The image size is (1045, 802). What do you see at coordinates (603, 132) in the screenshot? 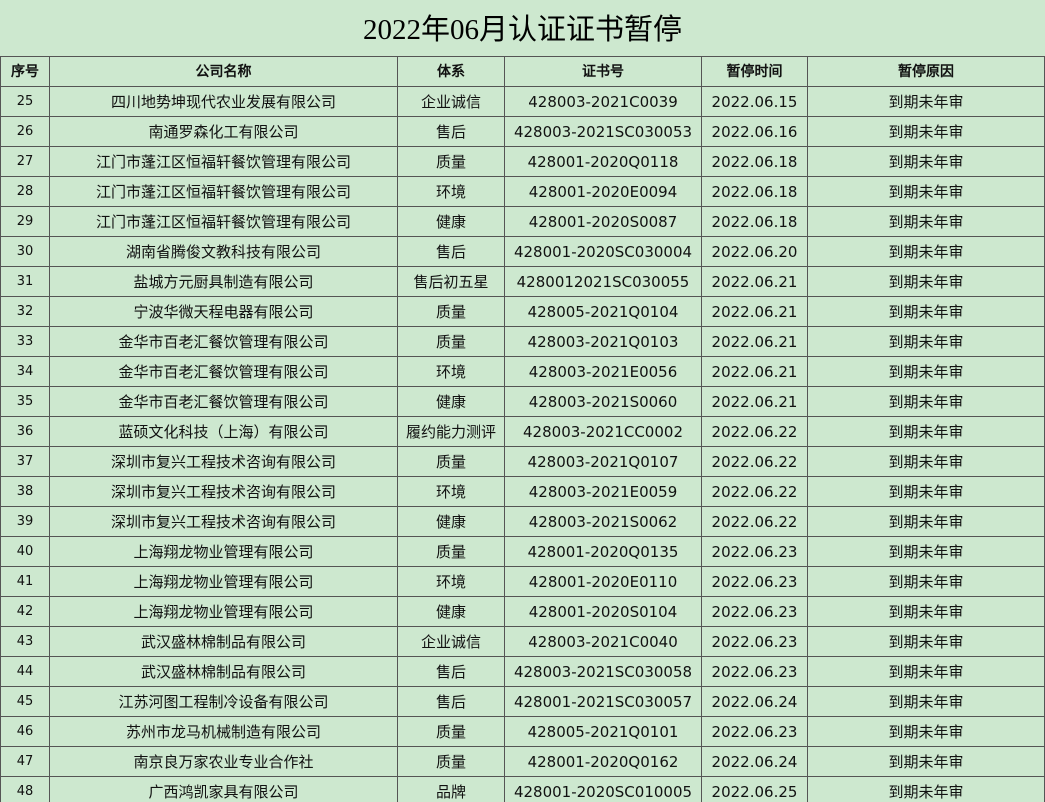
I see `certificate-number: 428003-2021SC030053` at bounding box center [603, 132].